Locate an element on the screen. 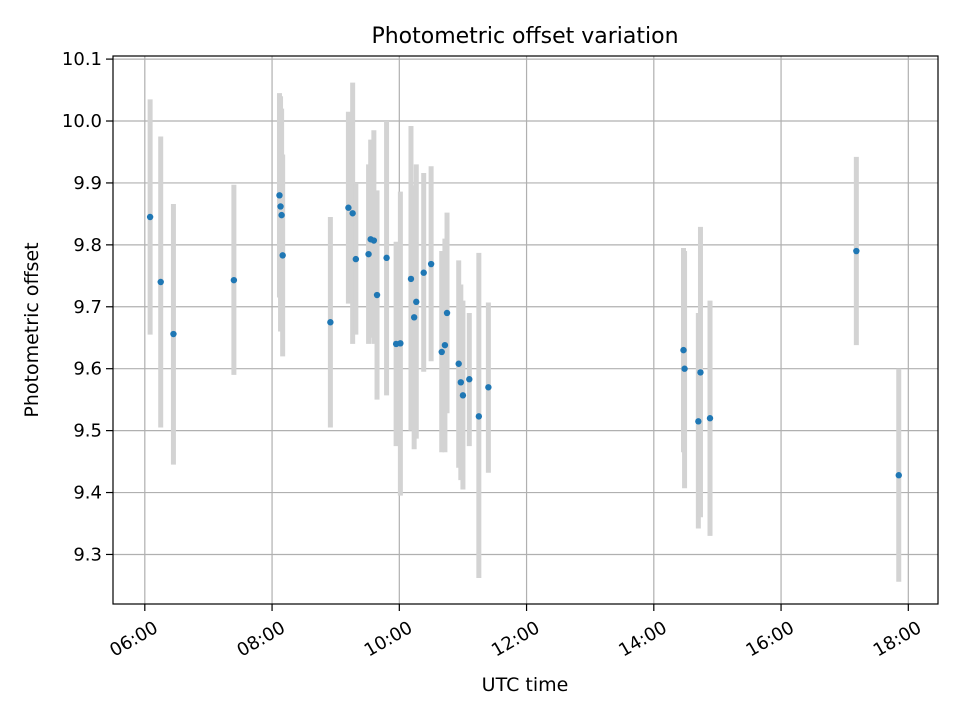 This screenshot has width=960, height=720. y-tick-label: 9.4 is located at coordinates (87, 493).